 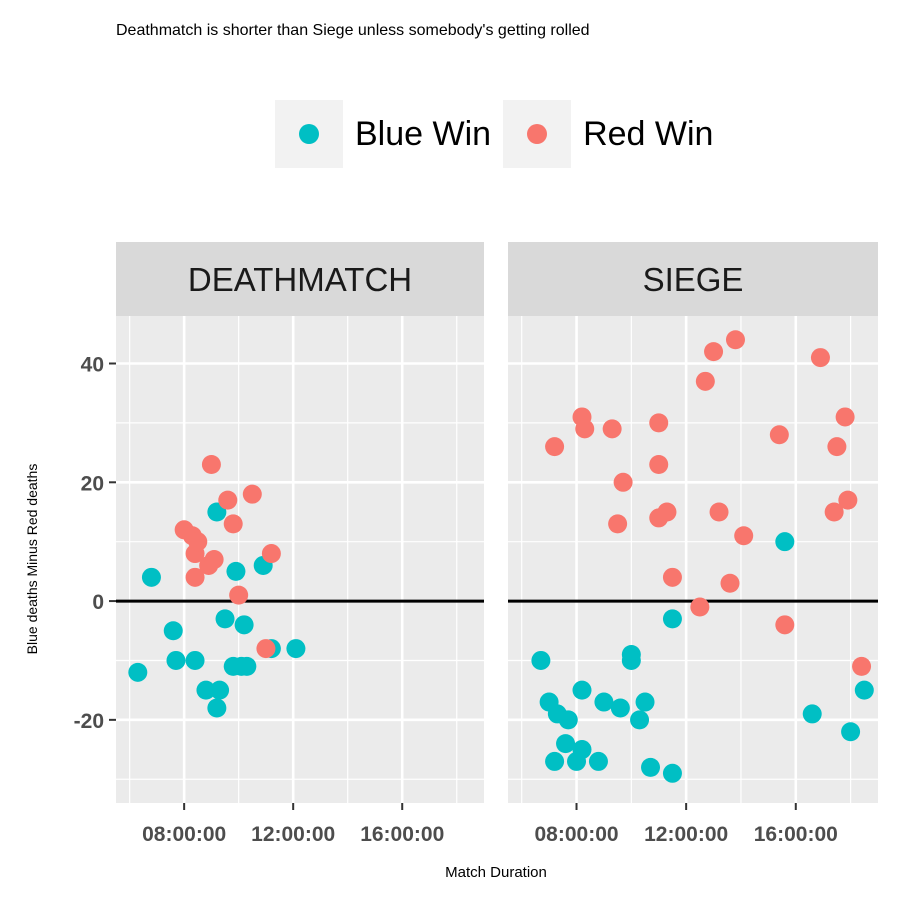 What do you see at coordinates (423, 133) in the screenshot?
I see `legend-label-blue-win: Blue Win` at bounding box center [423, 133].